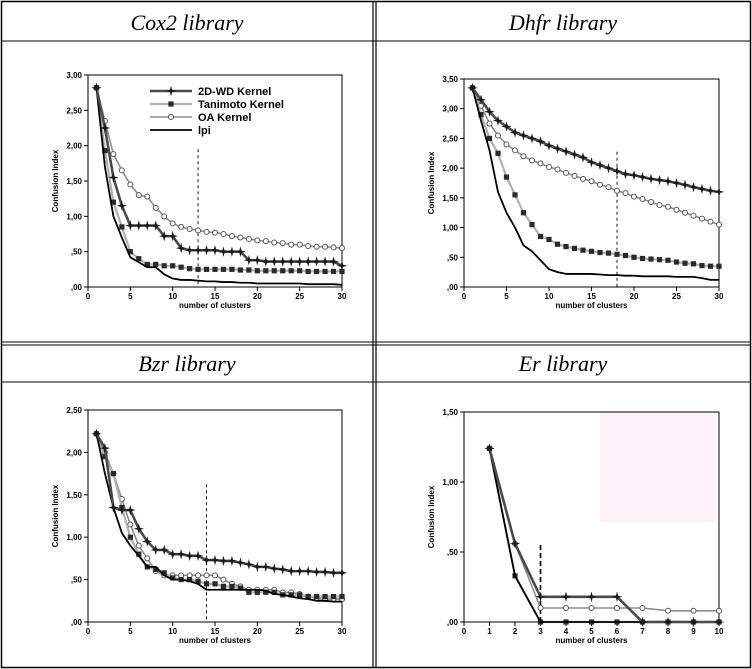  Describe the element at coordinates (719, 296) in the screenshot. I see `x-tick-label: 30` at that location.